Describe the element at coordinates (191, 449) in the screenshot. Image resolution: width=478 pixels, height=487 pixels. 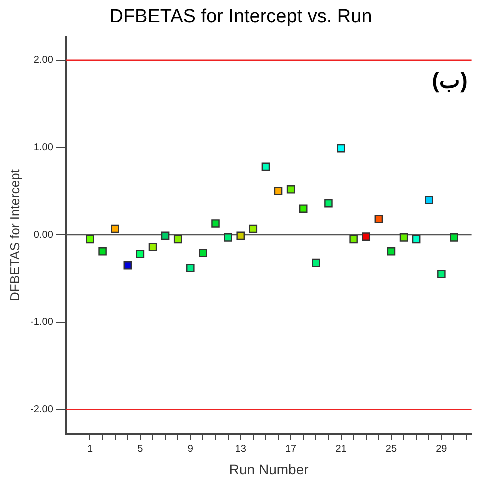
I see `x-tick-label: 9` at that location.